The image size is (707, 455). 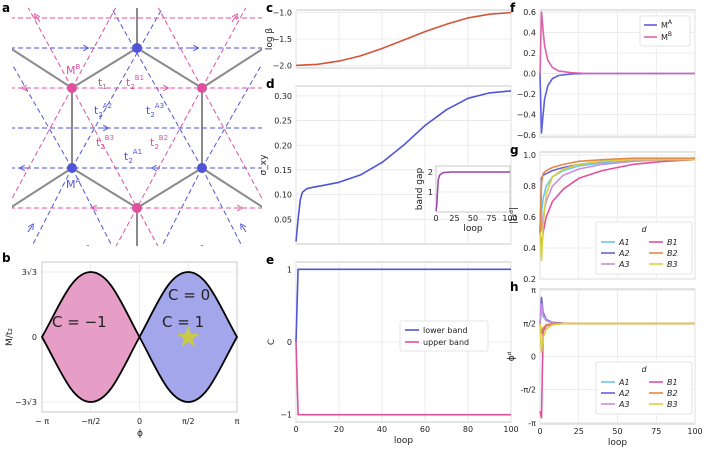 What do you see at coordinates (269, 8) in the screenshot?
I see `panel-c-label: c` at bounding box center [269, 8].